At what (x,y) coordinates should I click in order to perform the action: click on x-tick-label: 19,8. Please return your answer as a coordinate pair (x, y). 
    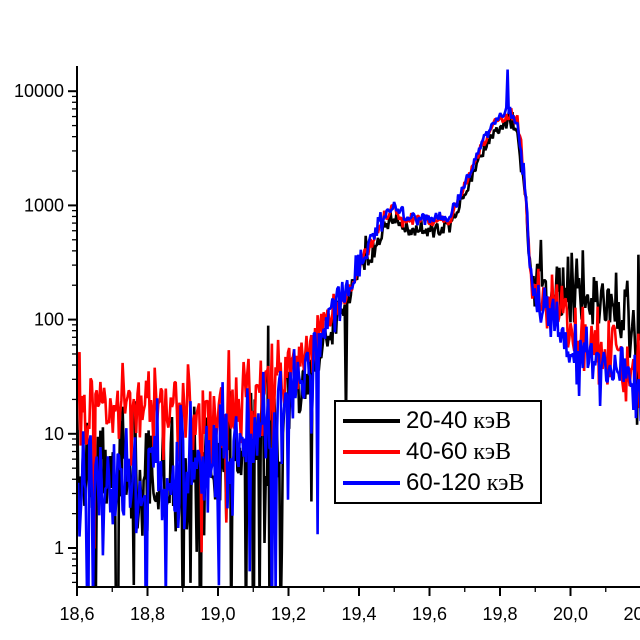
    Looking at the image, I should click on (499, 614).